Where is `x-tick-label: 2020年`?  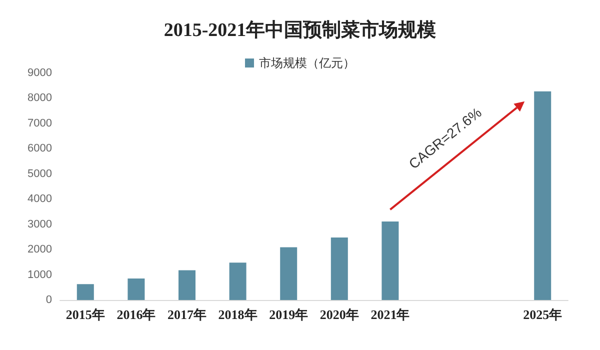
x-tick-label: 2020年 is located at coordinates (339, 314).